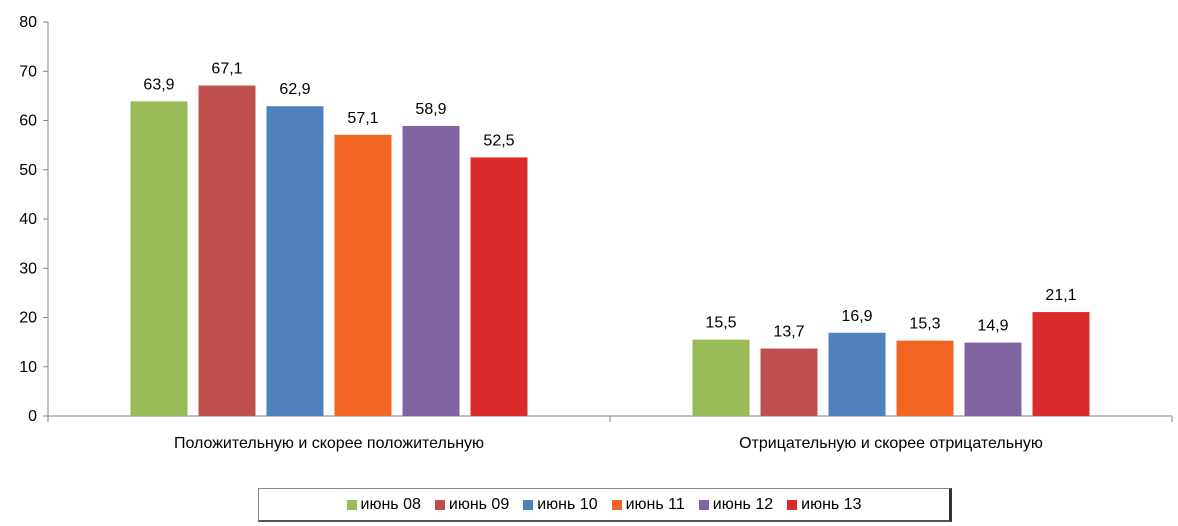 The width and height of the screenshot is (1178, 526). I want to click on data-label: 16,9, so click(856, 316).